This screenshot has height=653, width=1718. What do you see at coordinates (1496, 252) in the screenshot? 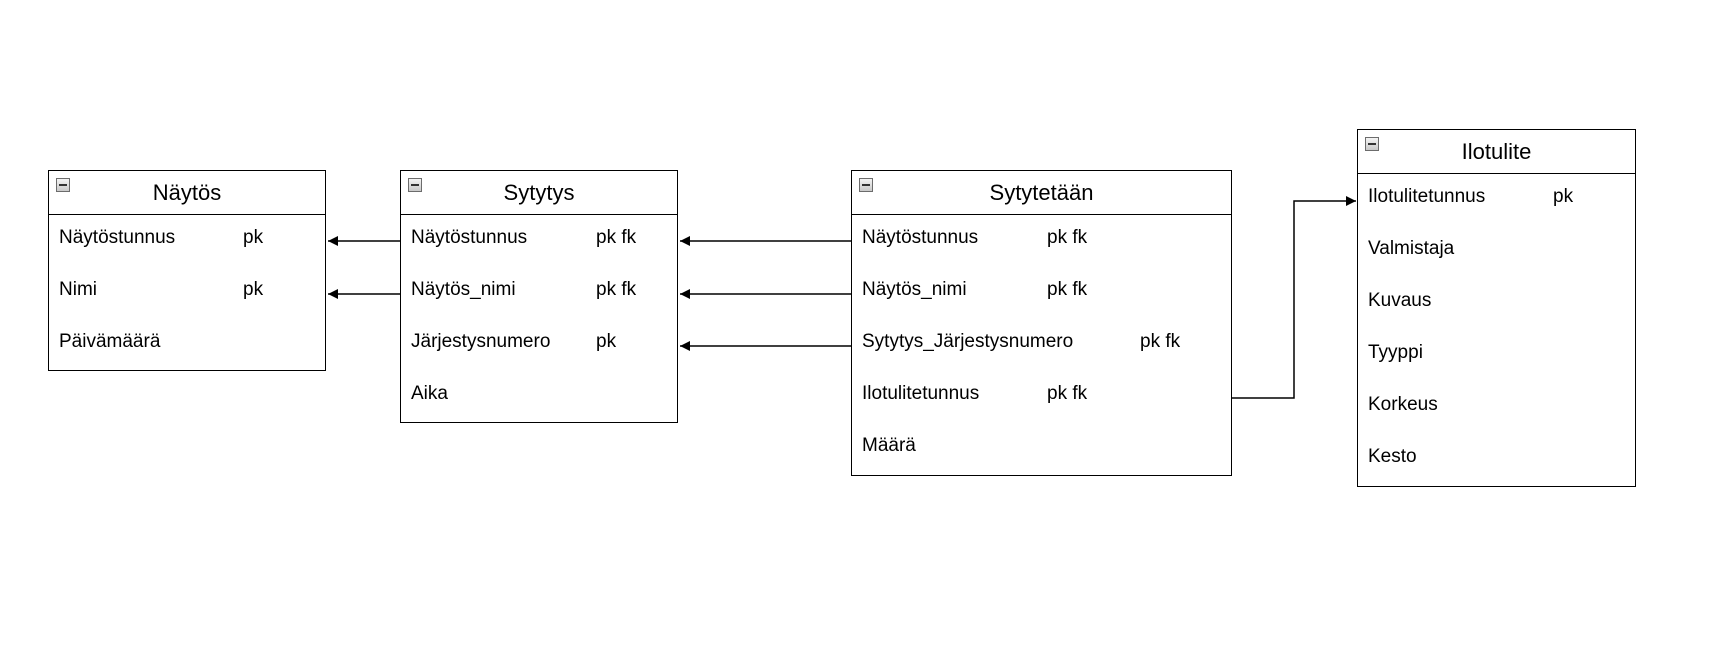
I see `field-row: Valmistaja` at bounding box center [1496, 252].